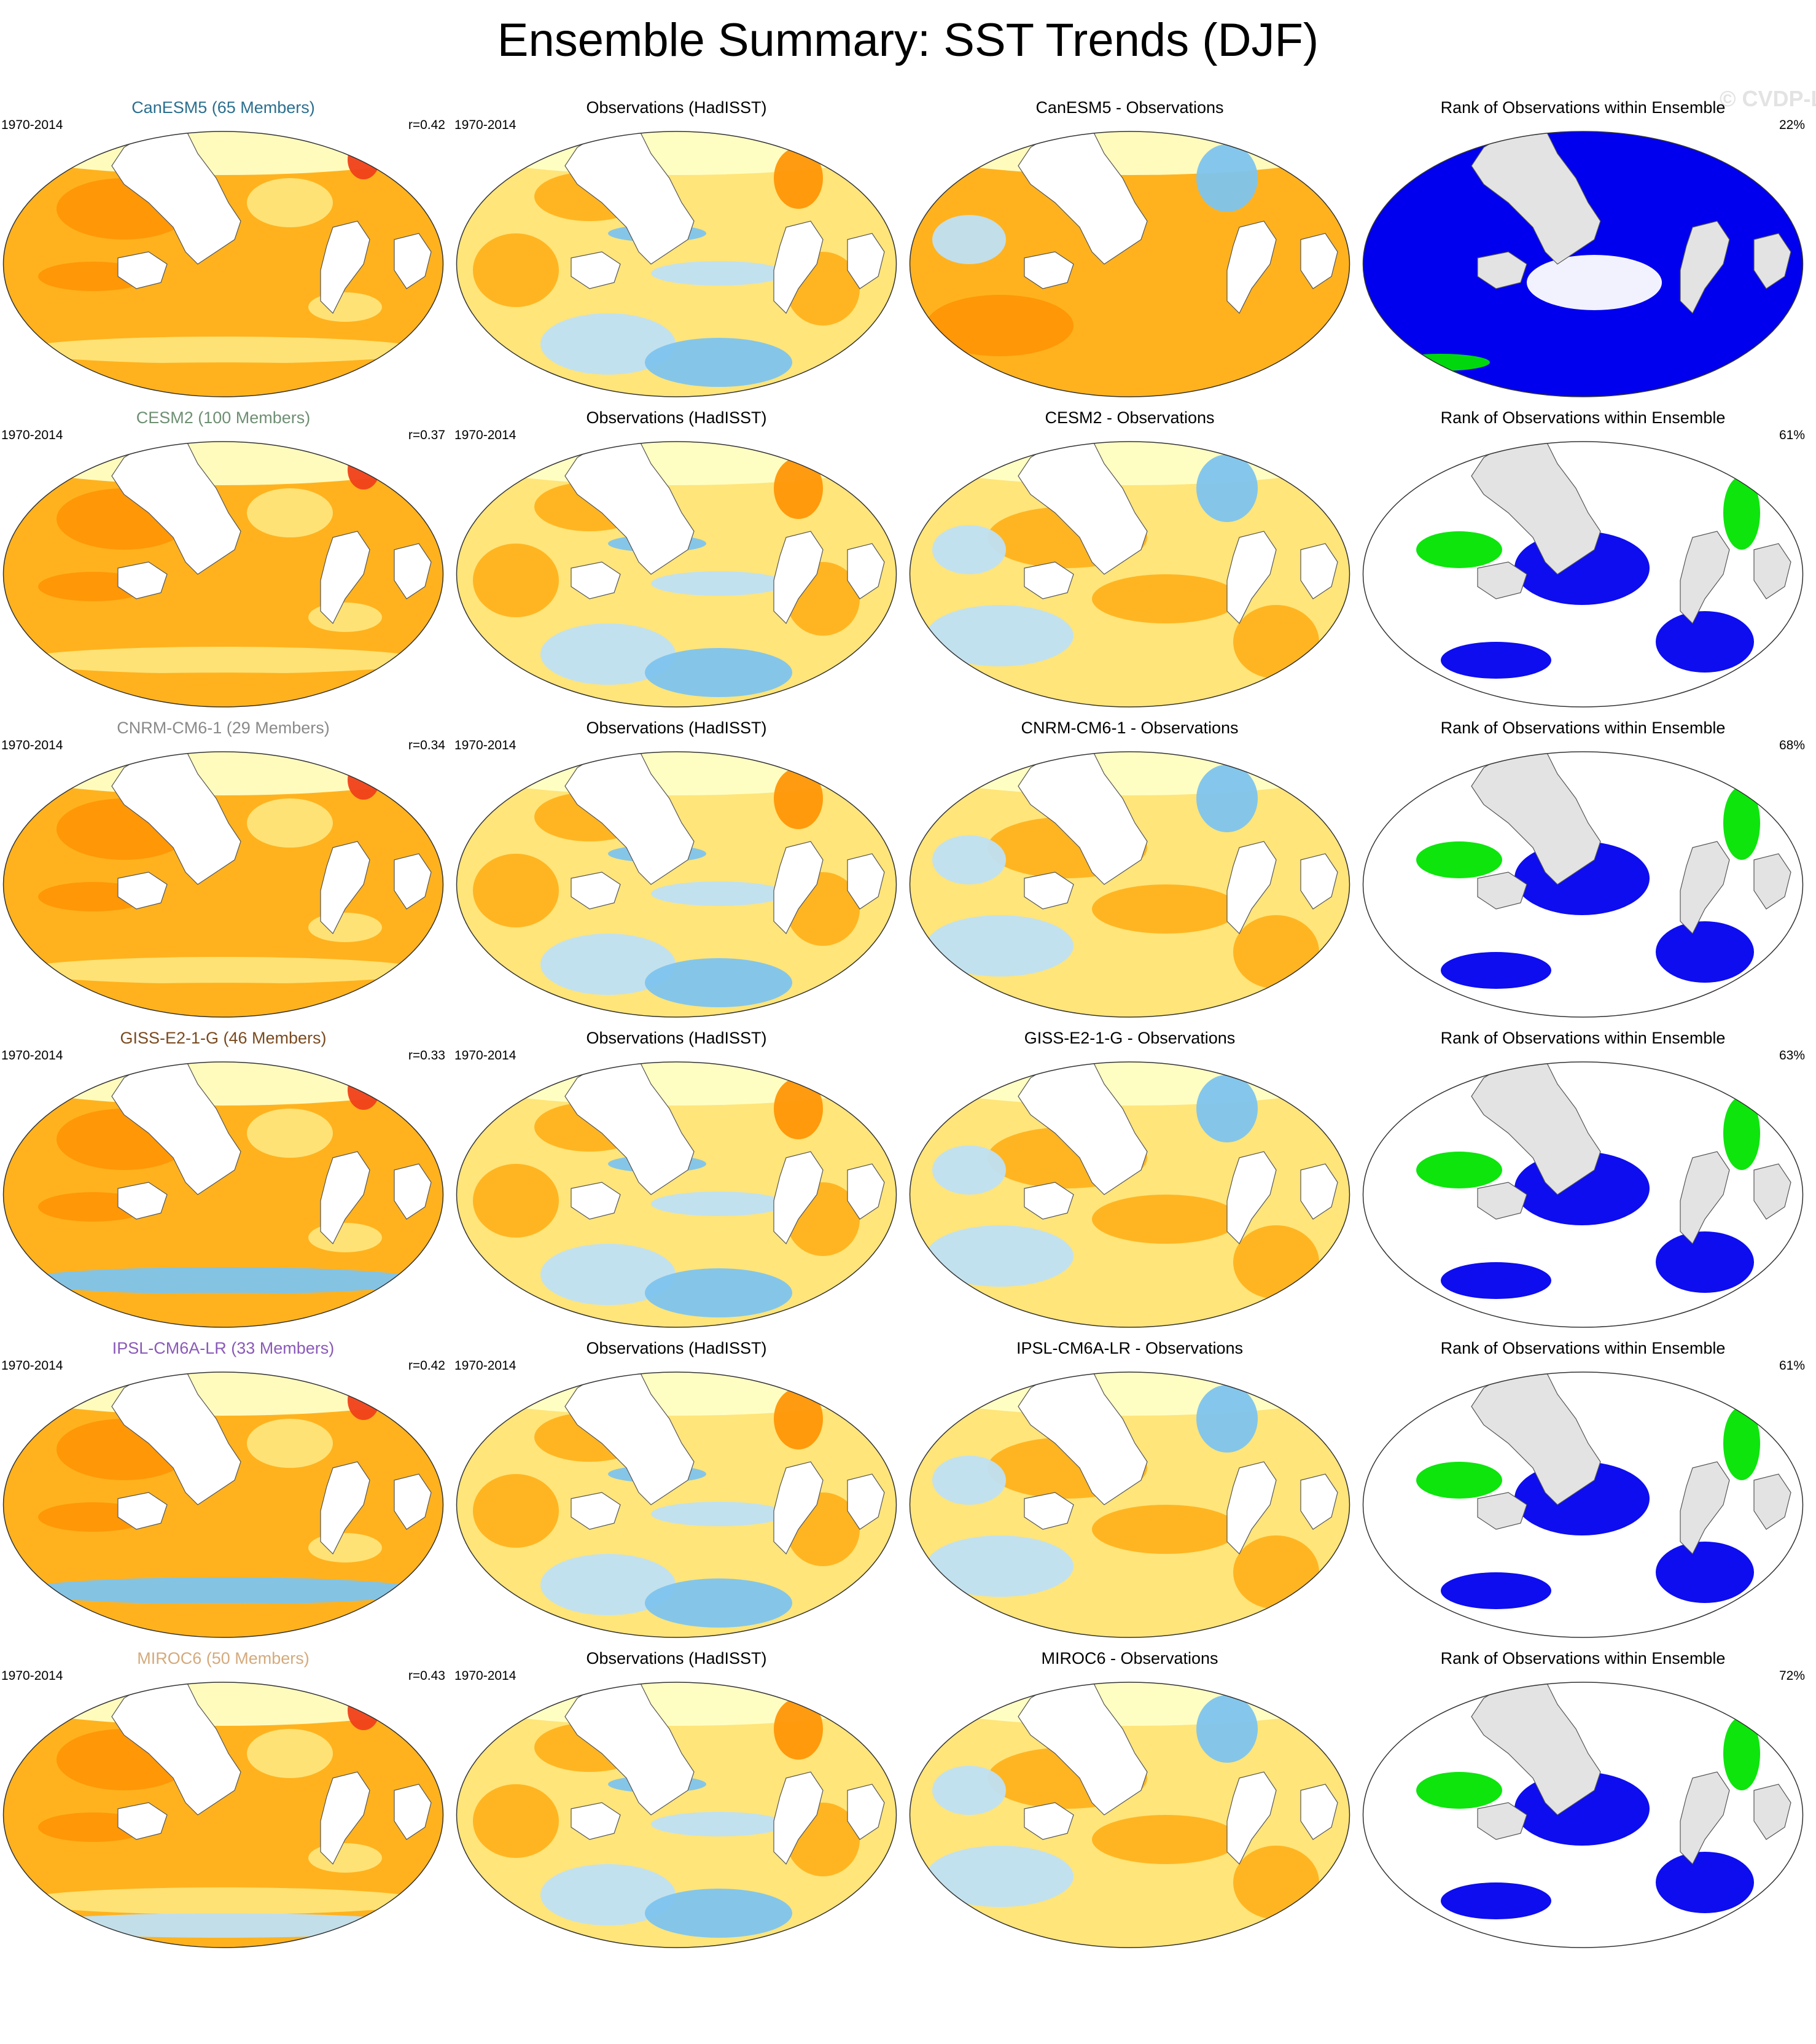  I want to click on panel-diff: CESM2 - Observations, so click(1129, 562).